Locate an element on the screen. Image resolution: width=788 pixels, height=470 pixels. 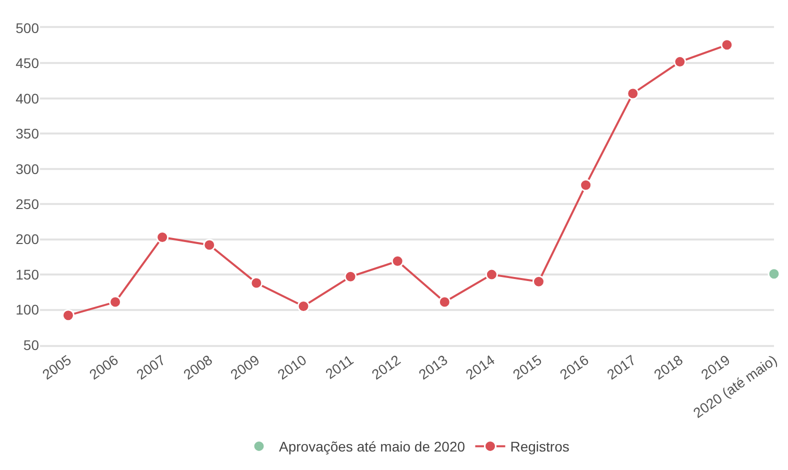
y-tick-label: 300 is located at coordinates (28, 168).